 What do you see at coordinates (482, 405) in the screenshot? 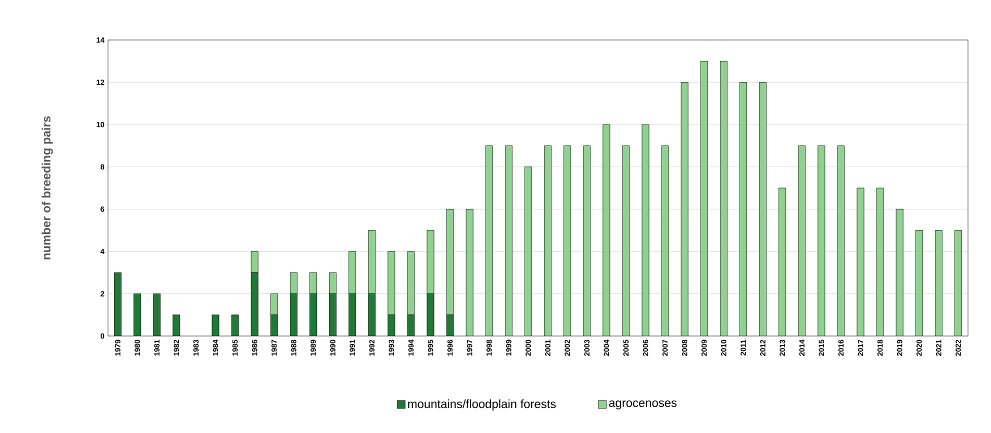
I see `legend-label: mountains/floodplain forests` at bounding box center [482, 405].